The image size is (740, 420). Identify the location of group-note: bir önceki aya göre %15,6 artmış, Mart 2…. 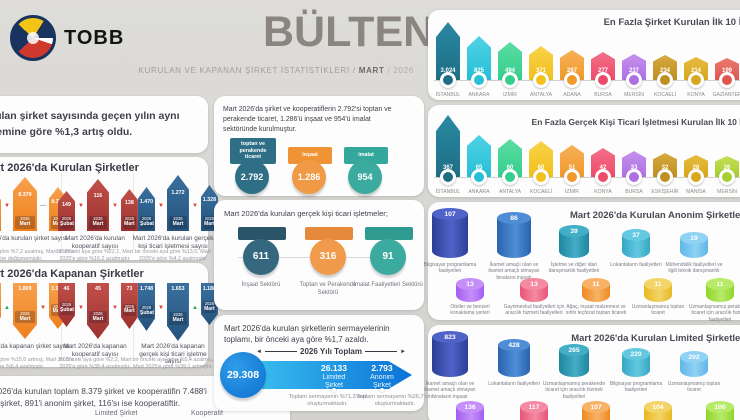
(37, 364).